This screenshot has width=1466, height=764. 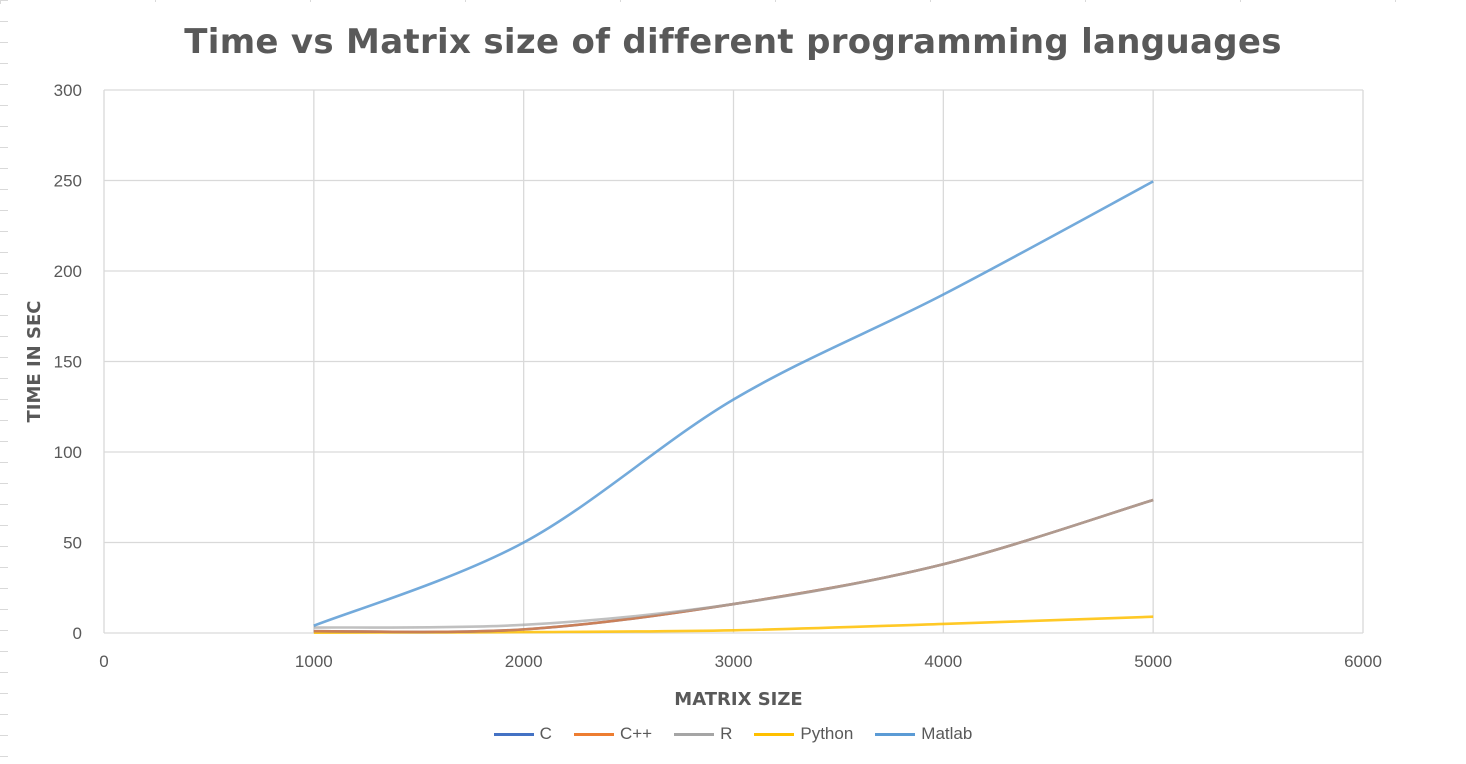 What do you see at coordinates (77, 633) in the screenshot?
I see `y-tick-label: 0` at bounding box center [77, 633].